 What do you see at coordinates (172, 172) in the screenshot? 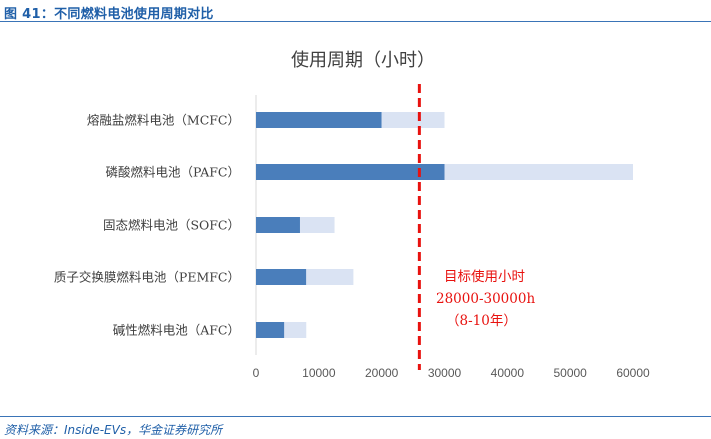
I see `category-label: 磷酸燃料电池（PAFC）` at bounding box center [172, 172].